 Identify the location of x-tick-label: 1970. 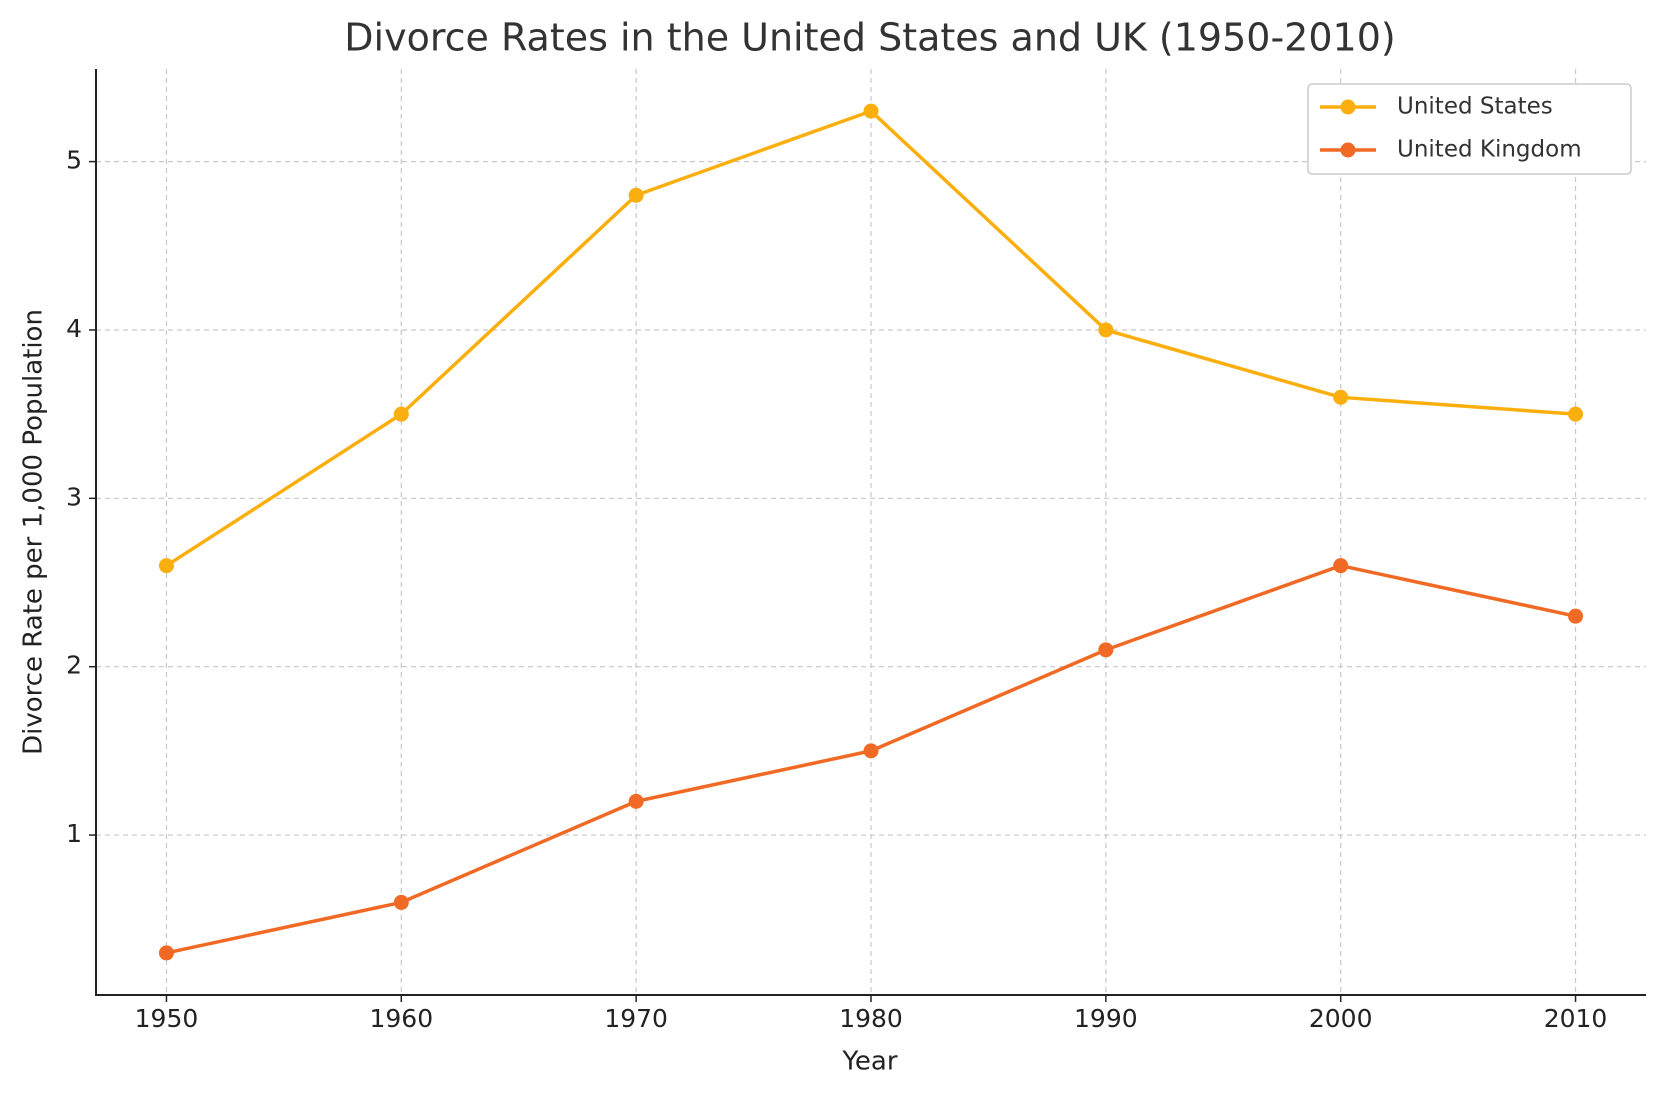
(636, 1018).